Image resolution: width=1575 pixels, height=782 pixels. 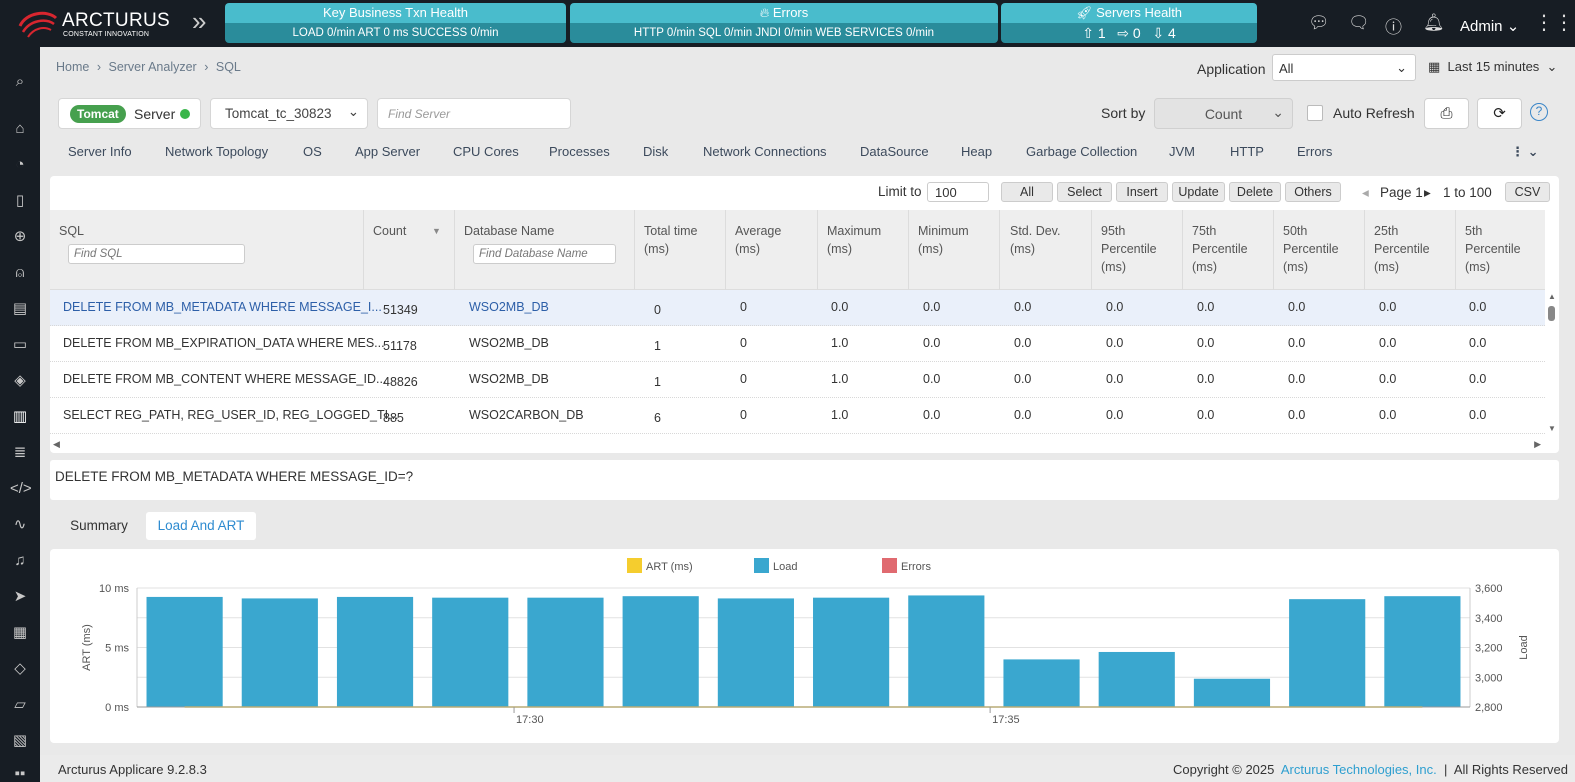 I want to click on kpi-servers-health: 🚀︎ Servers Health ⇧ 1 ⇨ 0 ⇩ 4, so click(x=1129, y=23).